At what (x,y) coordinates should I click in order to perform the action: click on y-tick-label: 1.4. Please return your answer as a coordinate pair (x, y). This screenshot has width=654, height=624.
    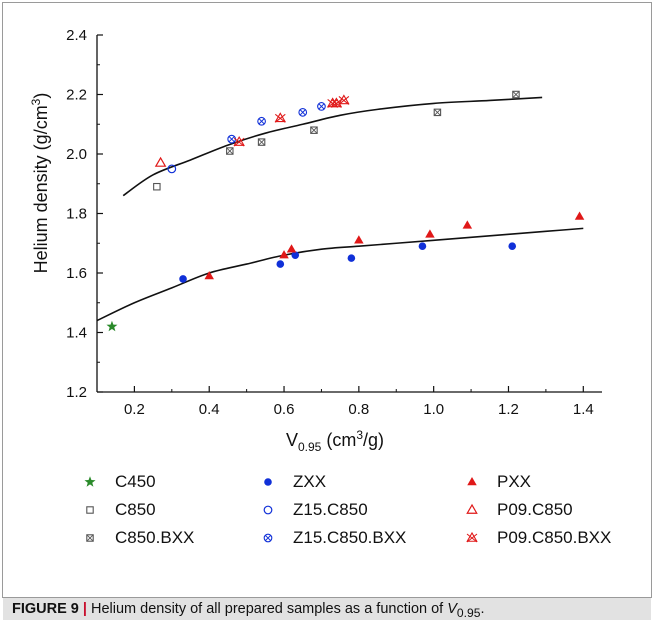
    Looking at the image, I should click on (76, 333).